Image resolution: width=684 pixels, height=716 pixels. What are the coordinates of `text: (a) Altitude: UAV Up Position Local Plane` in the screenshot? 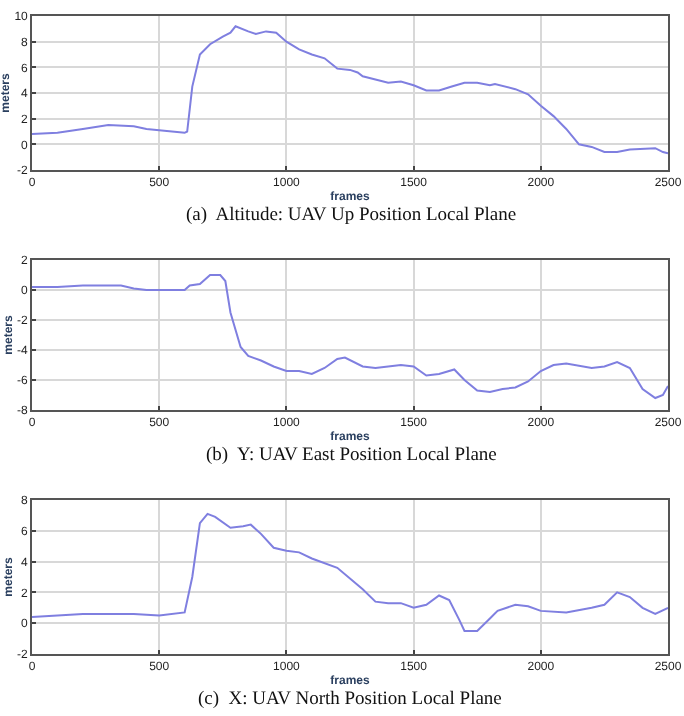 It's located at (351, 216).